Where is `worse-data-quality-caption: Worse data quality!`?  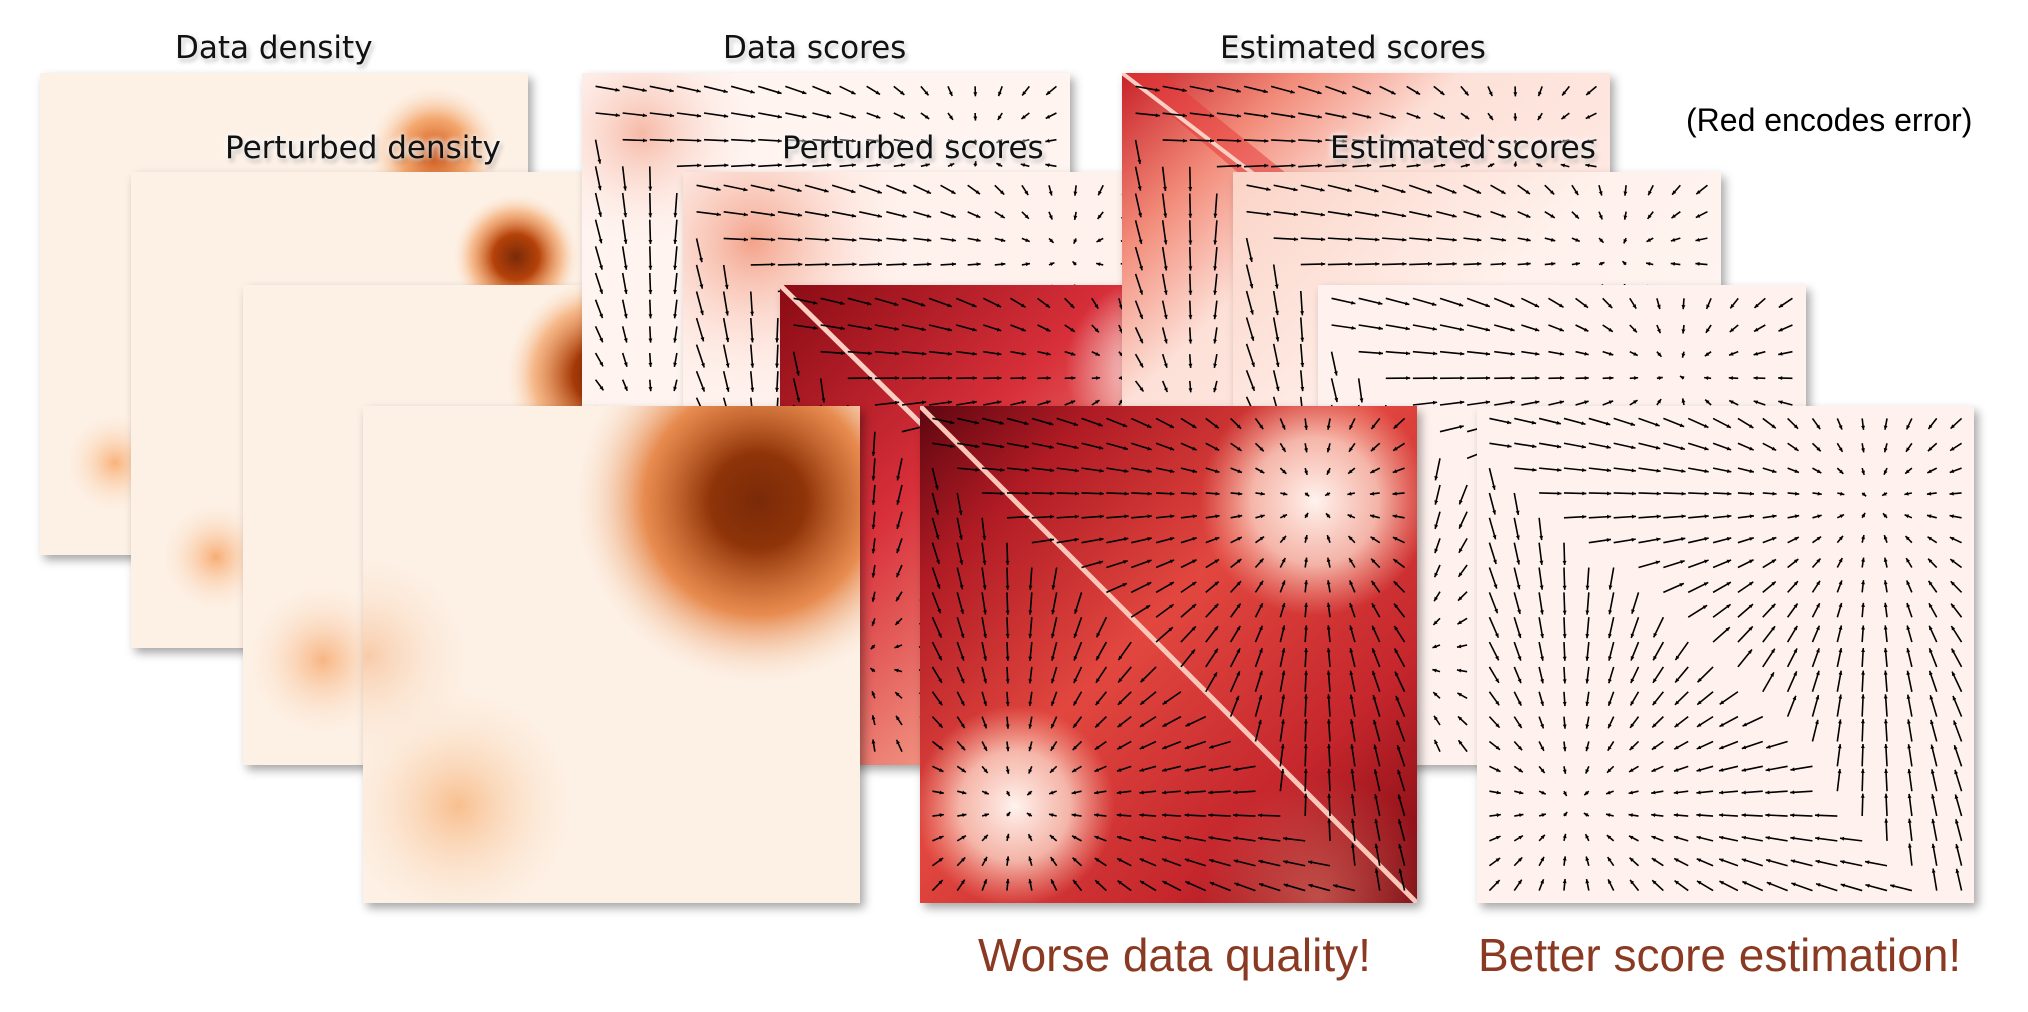
worse-data-quality-caption: Worse data quality! is located at coordinates (1174, 955).